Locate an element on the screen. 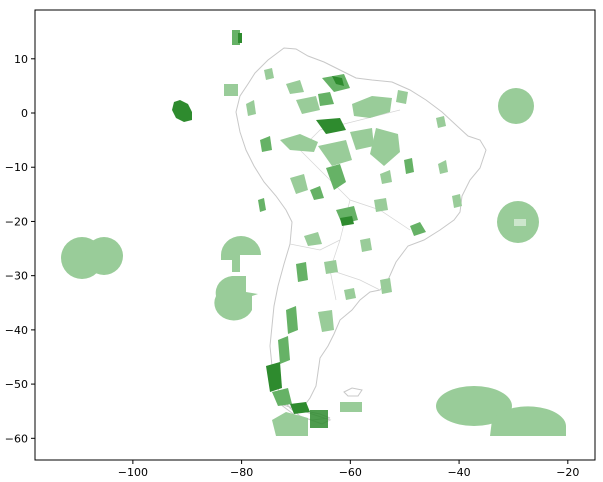 This screenshot has width=603, height=482. x-tick-label: −60 is located at coordinates (350, 472).